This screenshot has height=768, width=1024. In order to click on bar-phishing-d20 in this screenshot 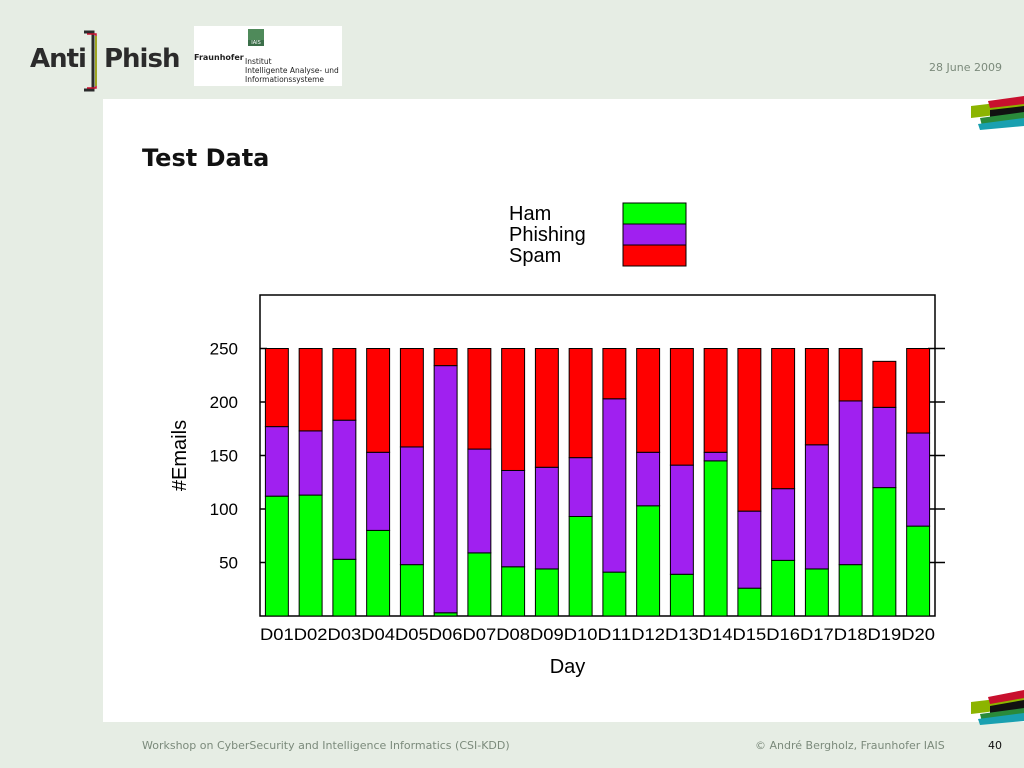, I will do `click(918, 479)`.